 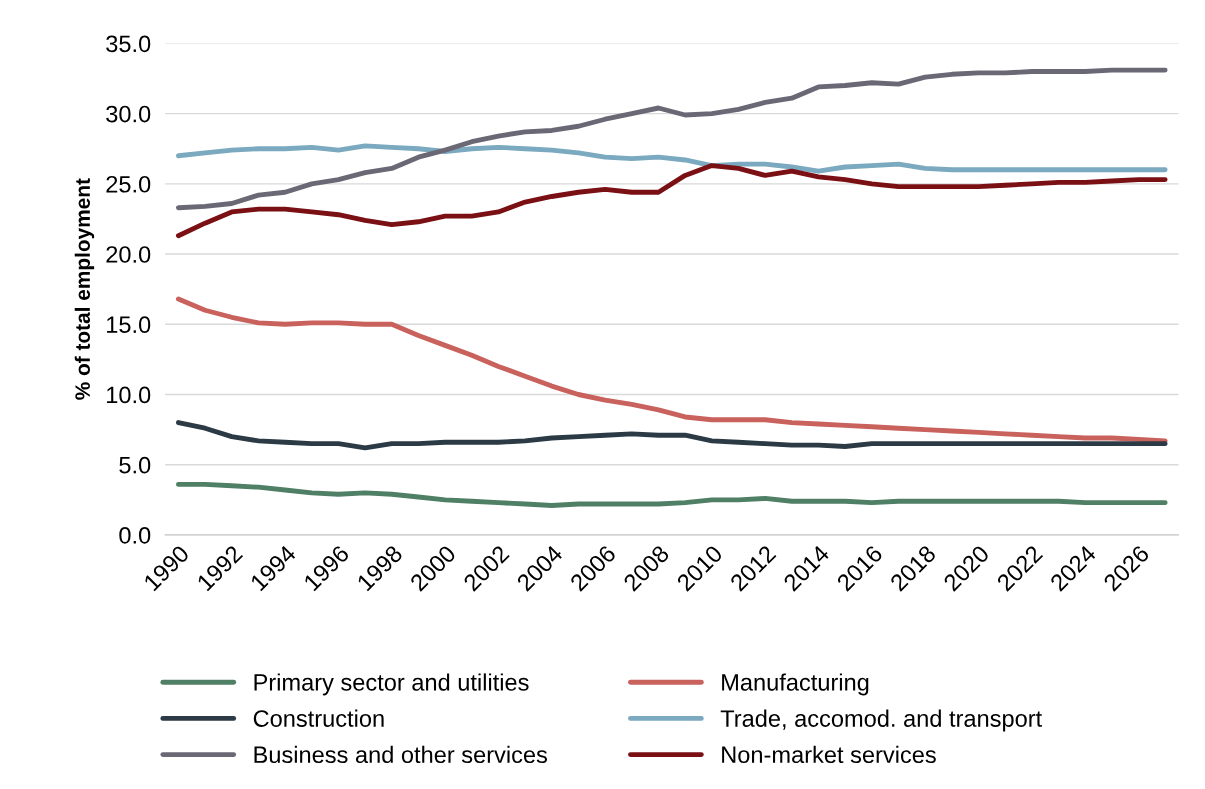 I want to click on y-tick-label: 15.0, so click(x=129, y=325).